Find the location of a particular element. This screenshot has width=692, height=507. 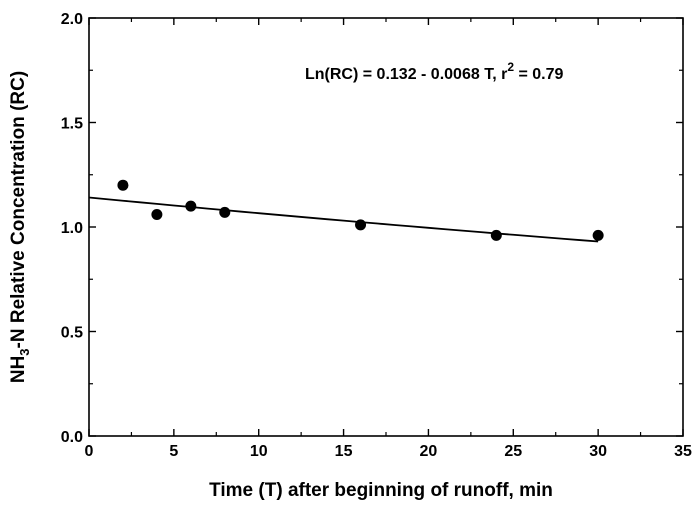

annotation-main: Ln(RC) = 0.132 - 0.0068 T, r is located at coordinates (406, 74).